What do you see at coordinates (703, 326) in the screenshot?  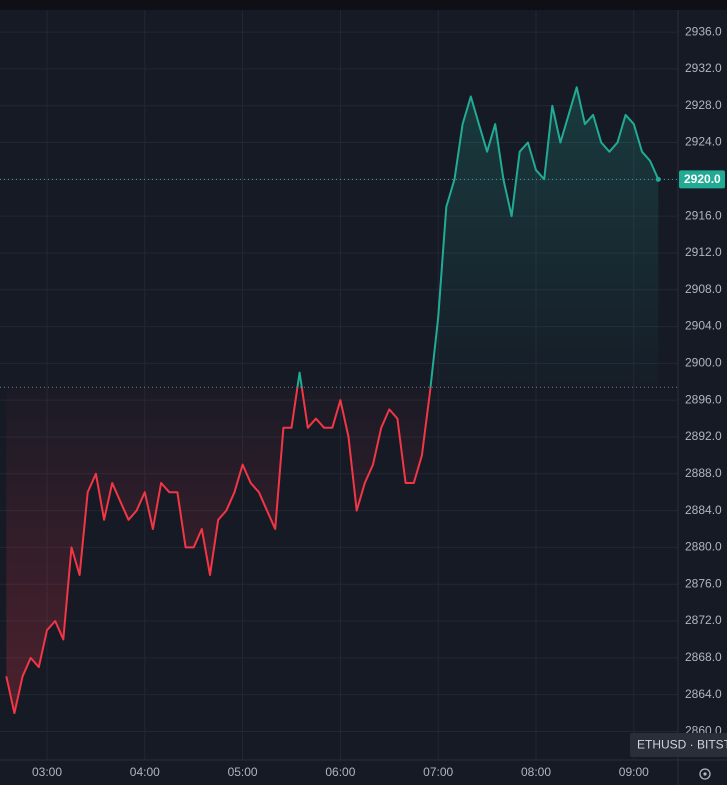 I see `y-tick-label: 2904.0` at bounding box center [703, 326].